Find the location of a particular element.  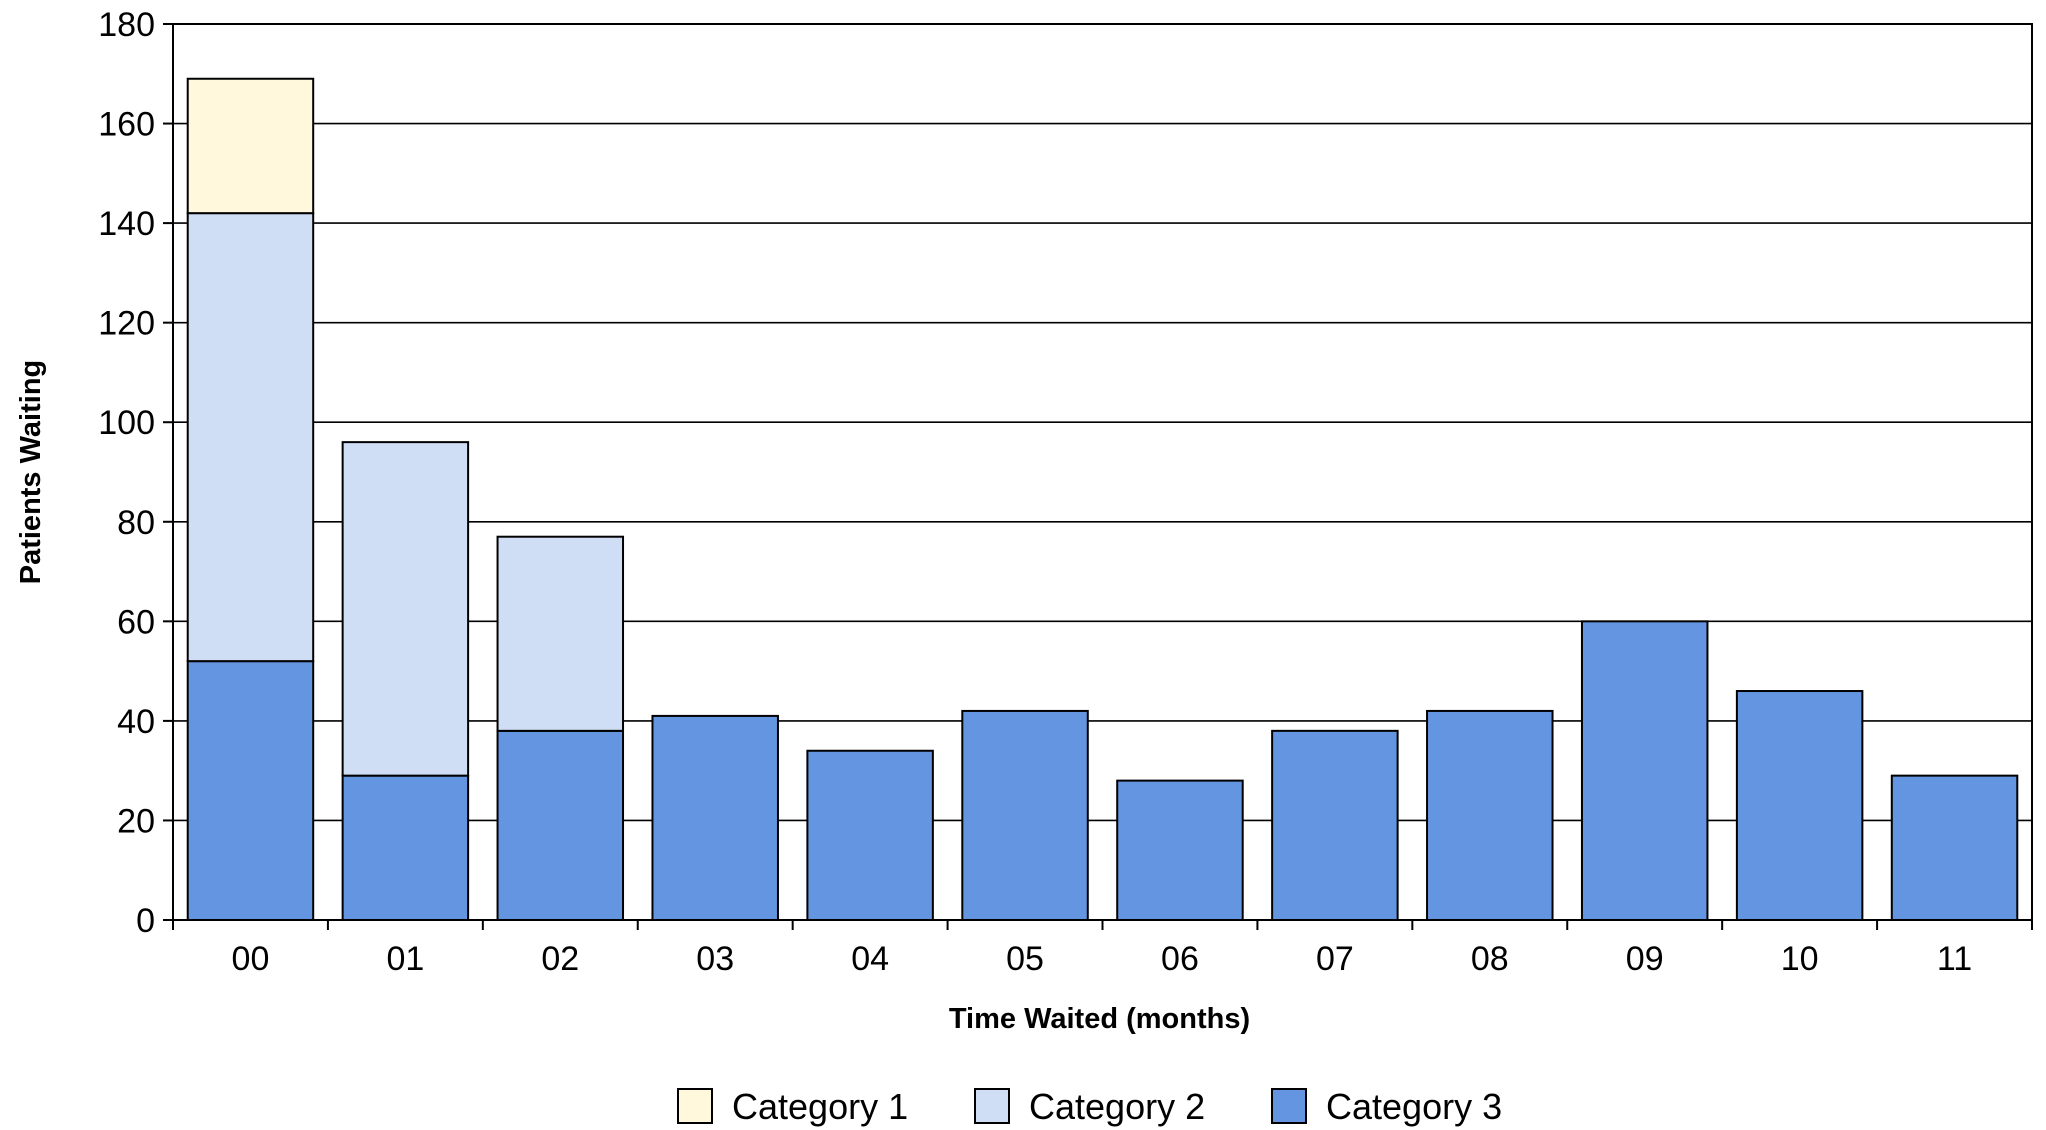

x-tick-label: 07 is located at coordinates (1335, 959).